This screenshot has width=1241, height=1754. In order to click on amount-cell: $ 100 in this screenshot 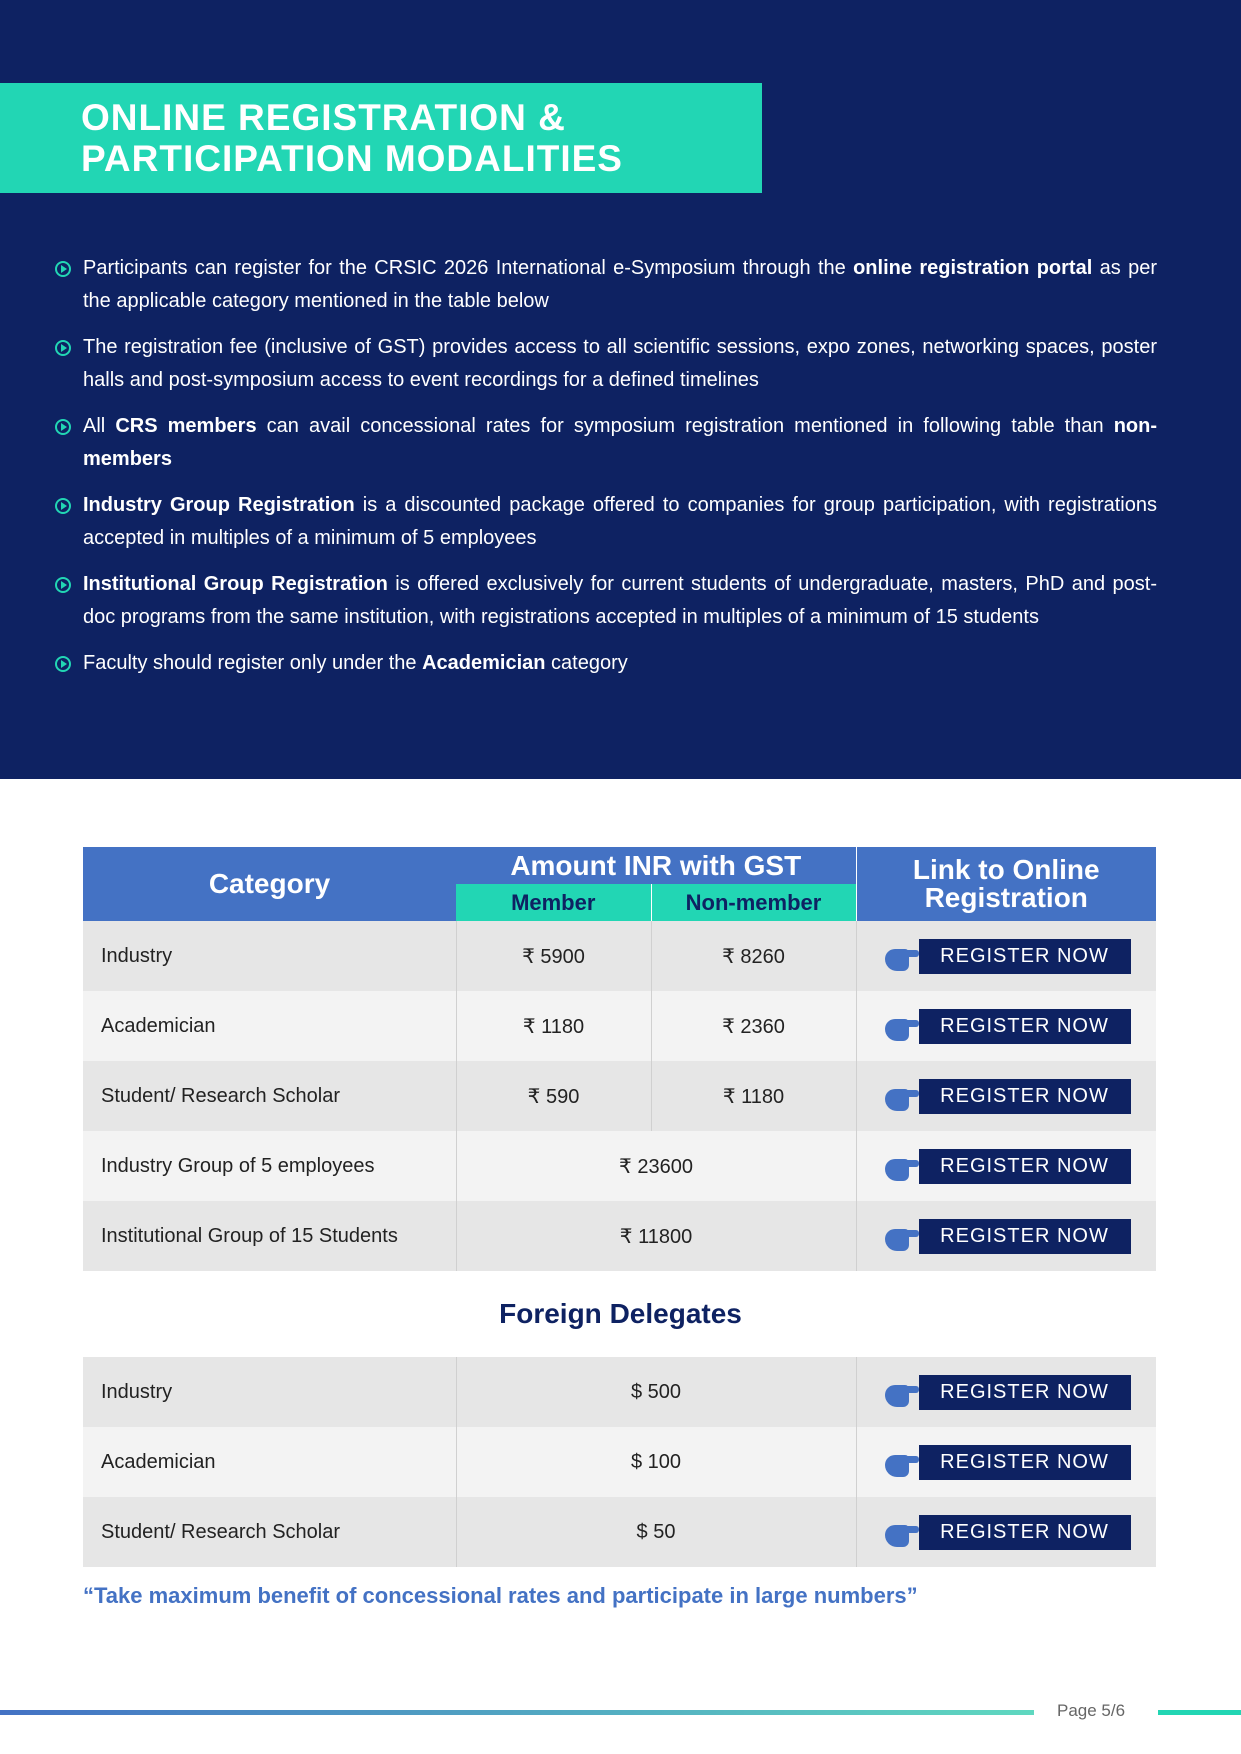, I will do `click(656, 1462)`.